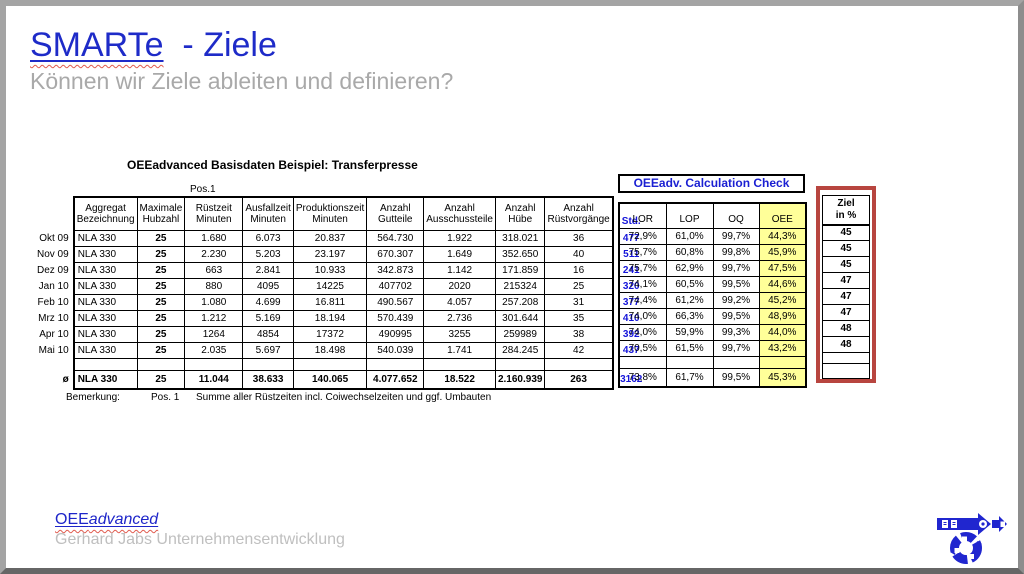  What do you see at coordinates (53, 302) in the screenshot?
I see `row-label: Feb 10` at bounding box center [53, 302].